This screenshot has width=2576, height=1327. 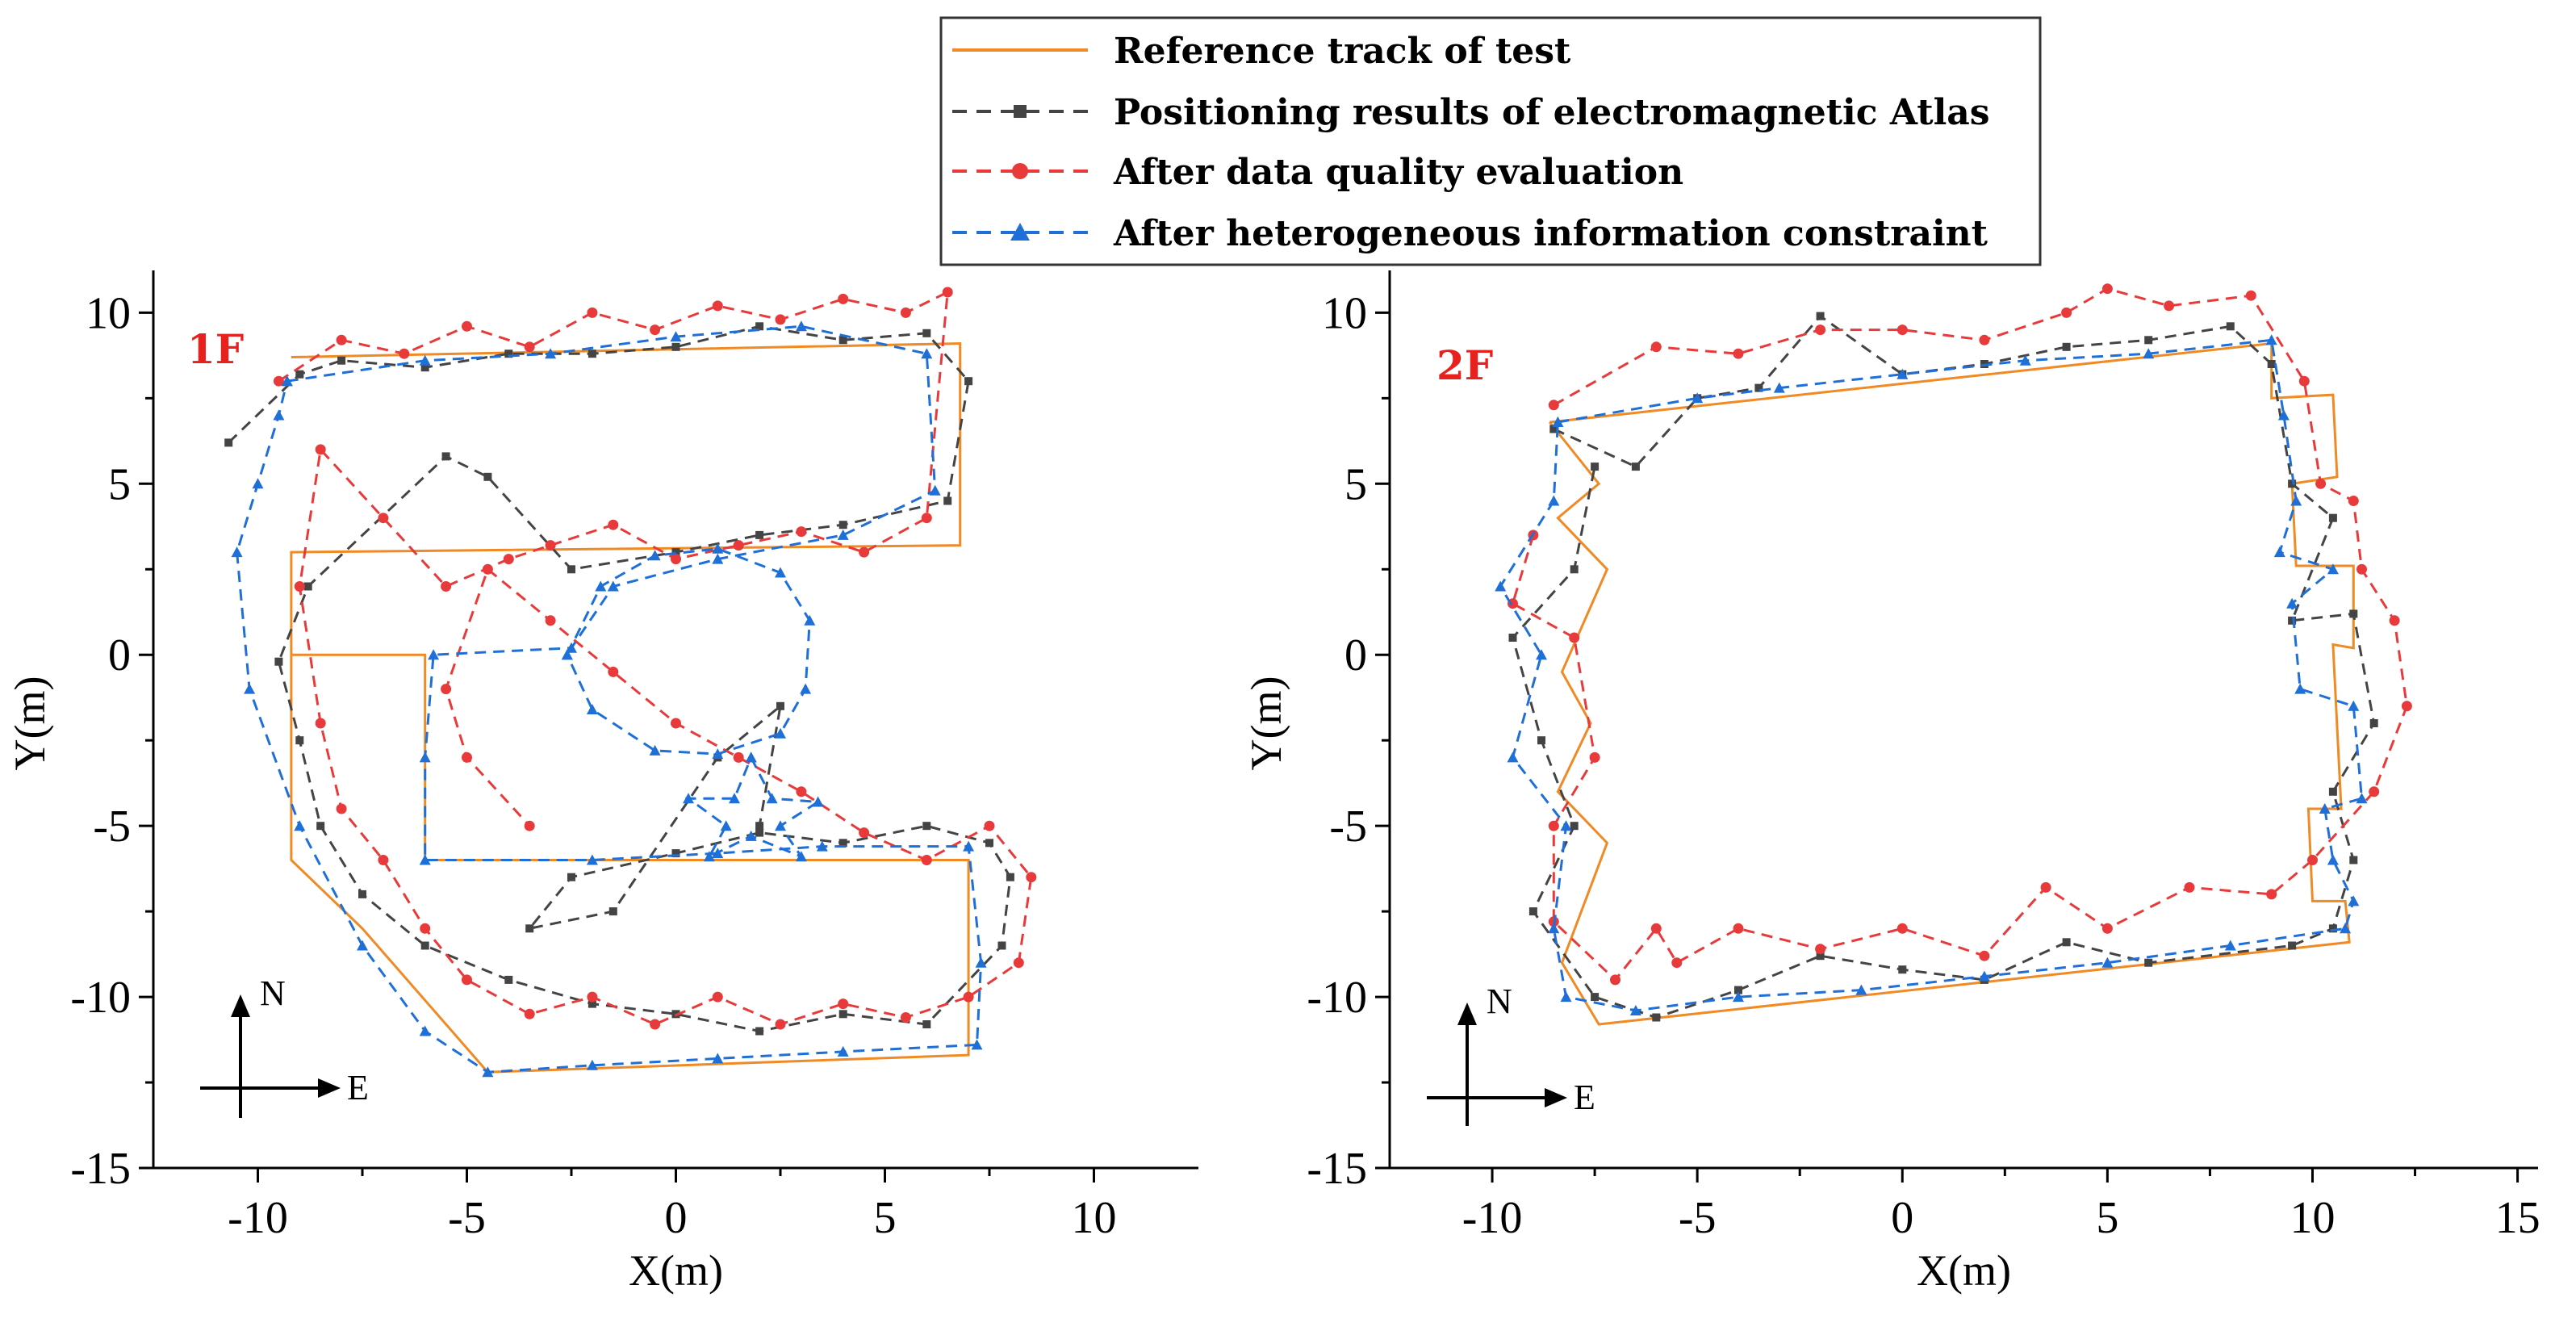 I want to click on legend-label-reference: Reference track of test, so click(x=1342, y=51).